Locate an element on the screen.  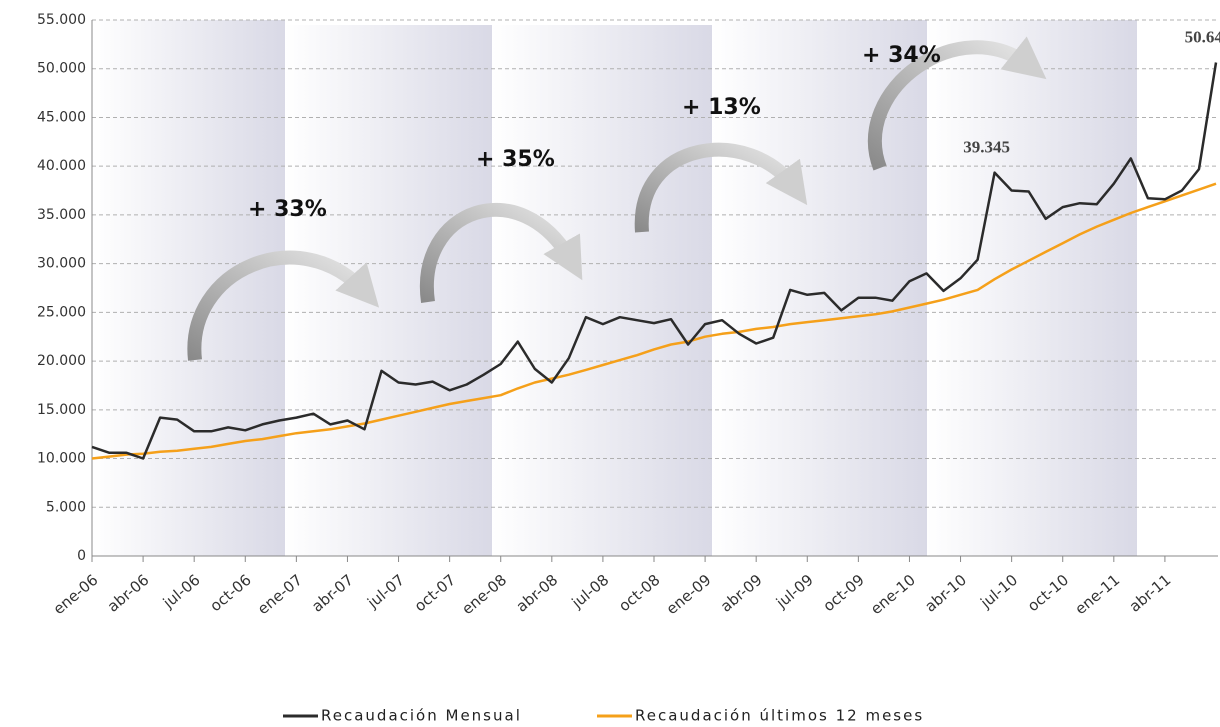
y-tick-label: 10.000 is located at coordinates (61, 459).